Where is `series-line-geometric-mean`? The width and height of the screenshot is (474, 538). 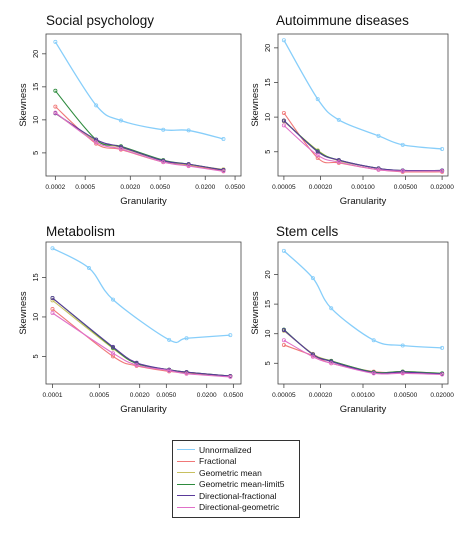
series-line-geometric-mean is located at coordinates (139, 141).